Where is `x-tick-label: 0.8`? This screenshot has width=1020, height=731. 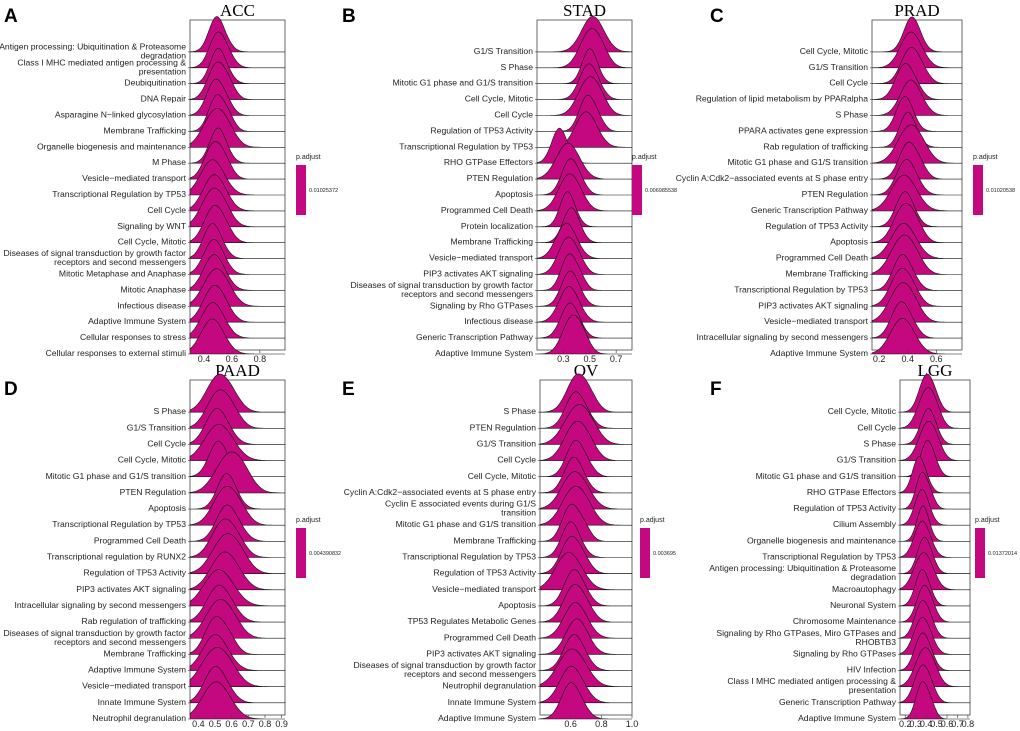
x-tick-label: 0.8 is located at coordinates (265, 724).